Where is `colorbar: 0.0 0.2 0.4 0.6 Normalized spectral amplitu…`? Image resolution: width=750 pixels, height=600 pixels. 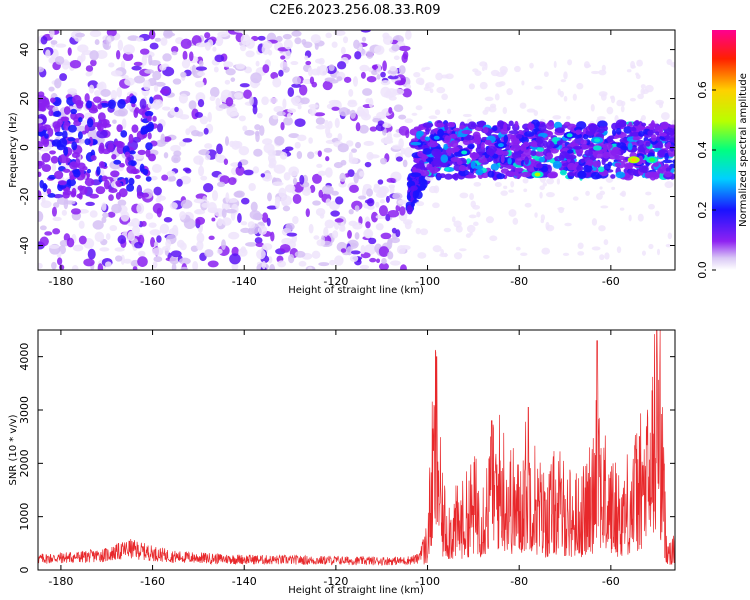
colorbar: 0.0 0.2 0.4 0.6 Normalized spectral amplitu… is located at coordinates (722, 154).